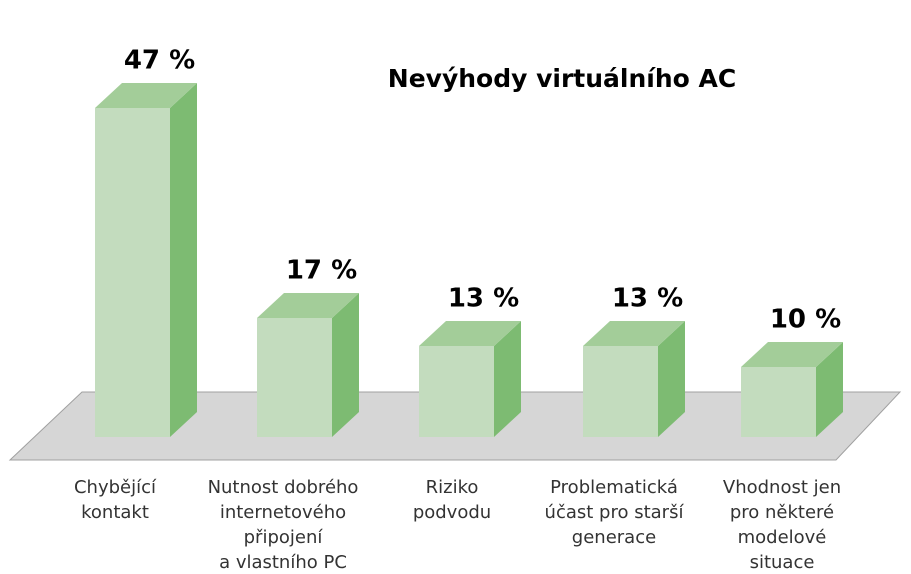 The image size is (911, 574). I want to click on value-label: 10 %, so click(805, 320).